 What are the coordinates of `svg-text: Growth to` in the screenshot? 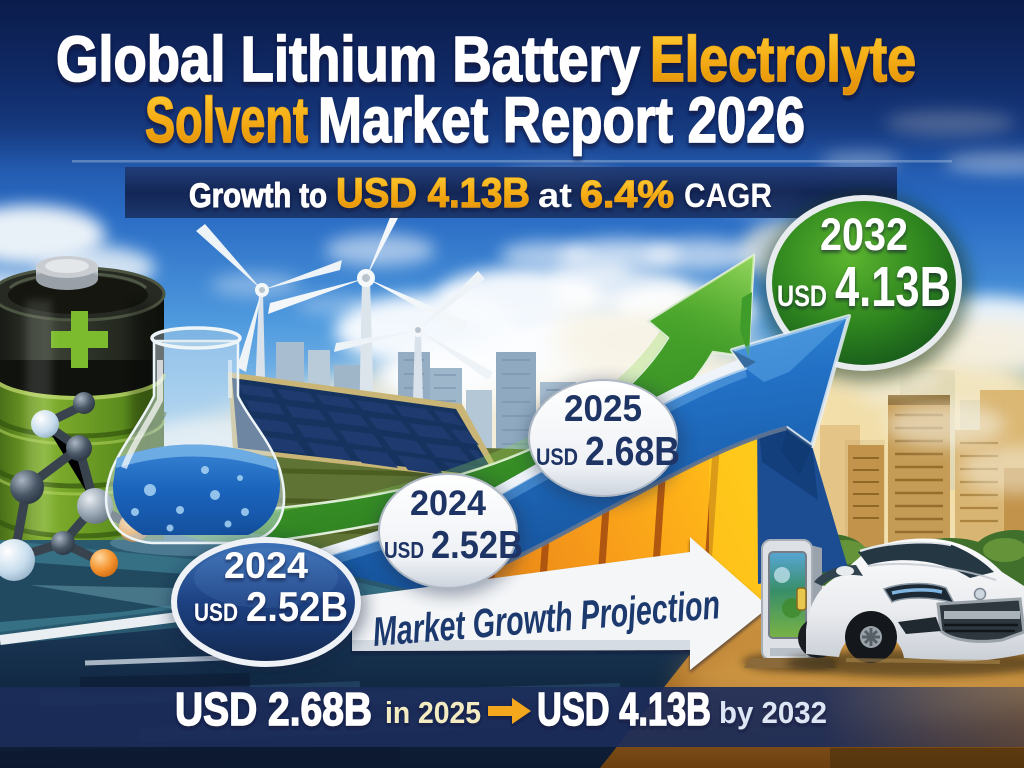 It's located at (258, 196).